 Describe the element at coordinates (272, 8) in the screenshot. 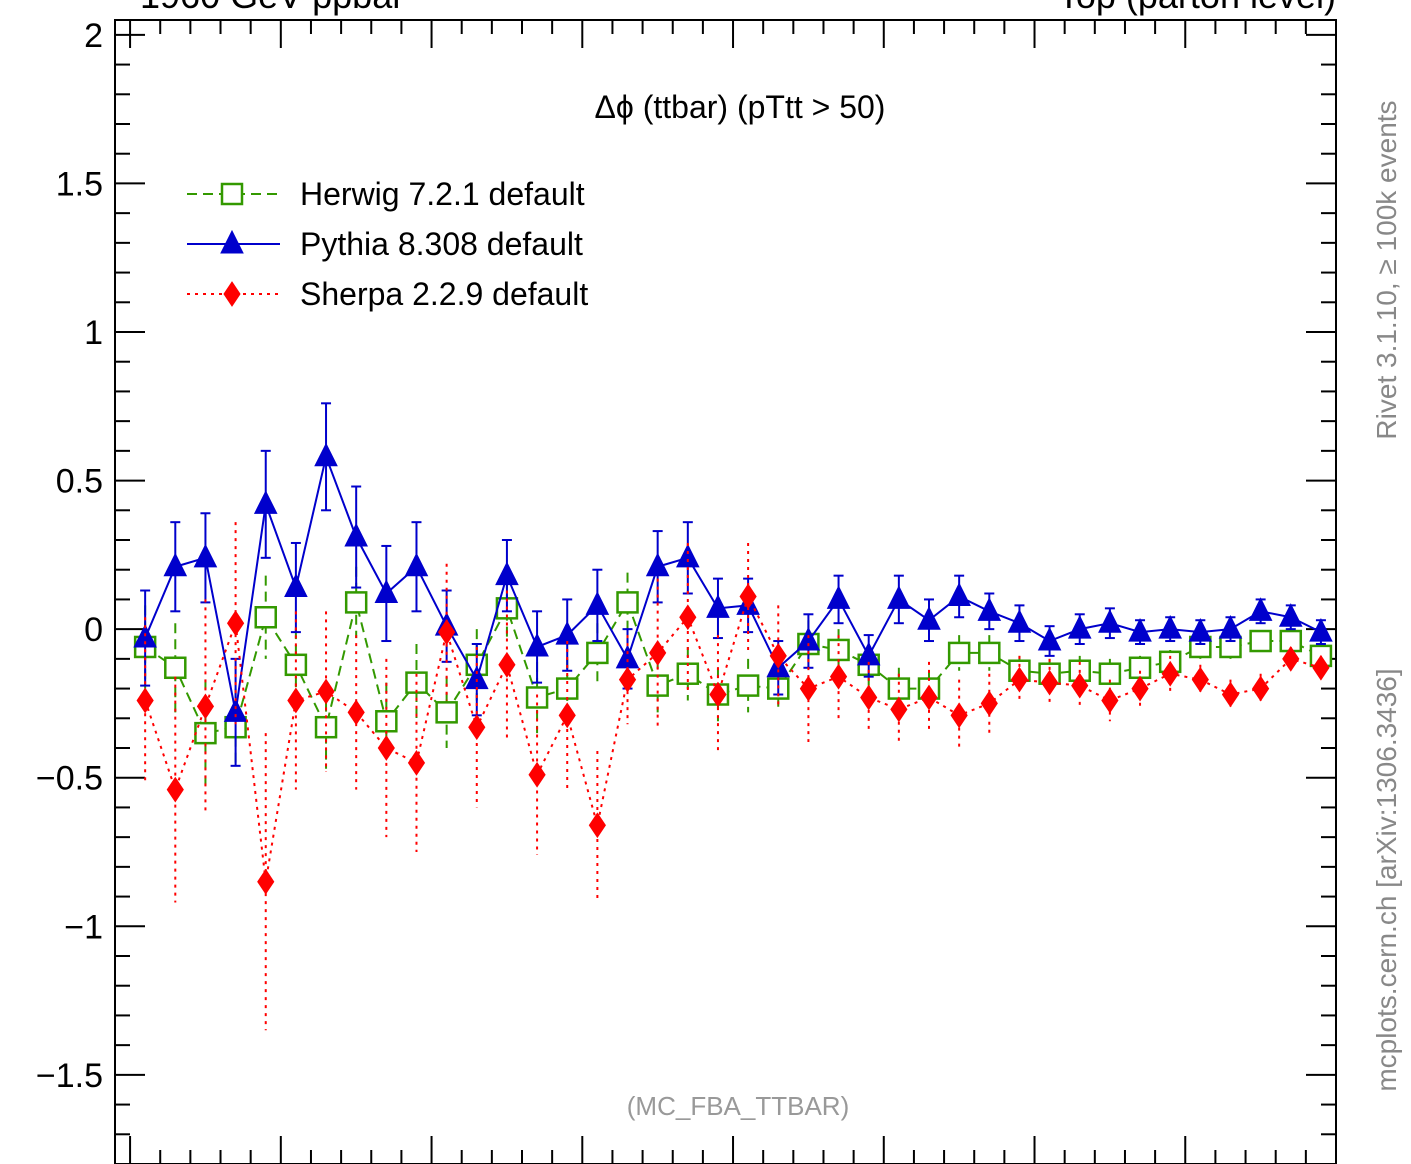

I see `header-left: 1960 GeV ppbar` at that location.